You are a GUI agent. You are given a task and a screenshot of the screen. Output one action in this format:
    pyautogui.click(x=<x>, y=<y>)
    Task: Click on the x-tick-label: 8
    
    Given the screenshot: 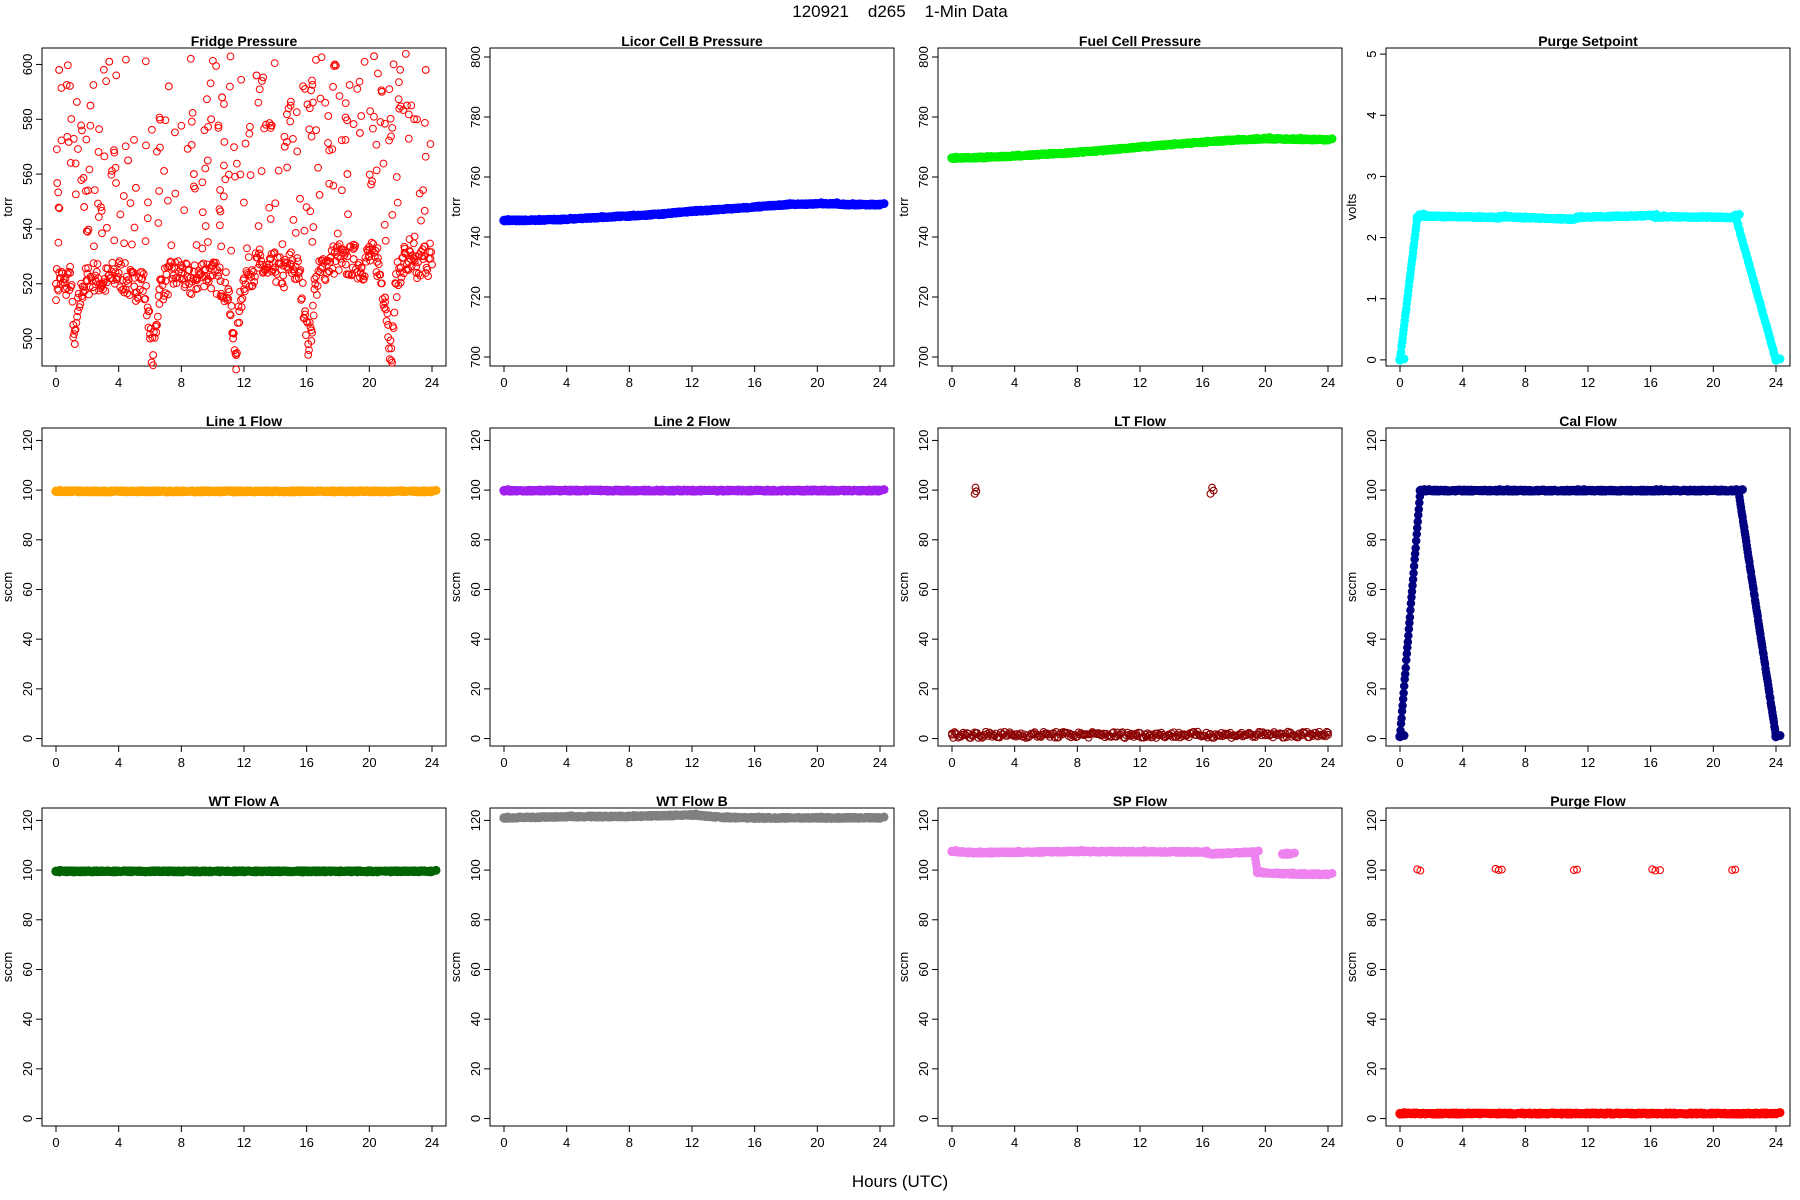 What is the action you would take?
    pyautogui.click(x=181, y=382)
    